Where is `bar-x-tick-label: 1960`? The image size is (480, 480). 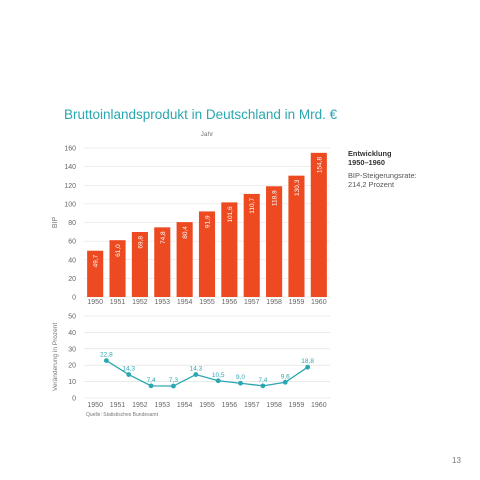
bar-x-tick-label: 1960 is located at coordinates (319, 302).